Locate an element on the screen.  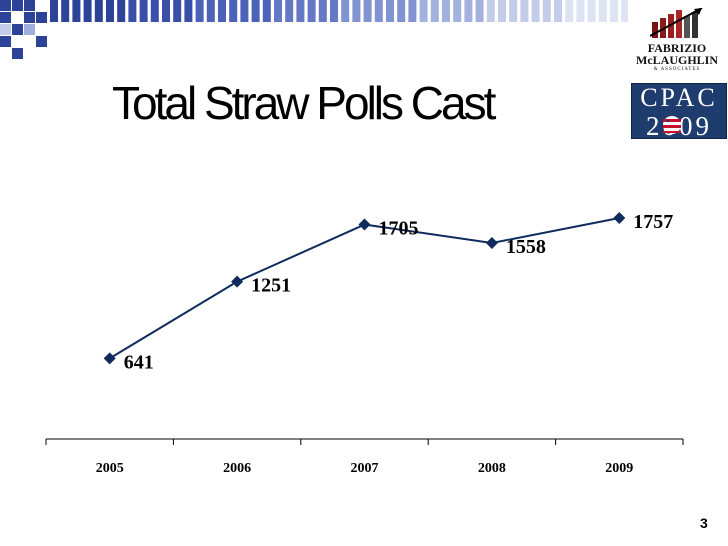
x-tick-label: 2006 is located at coordinates (237, 468).